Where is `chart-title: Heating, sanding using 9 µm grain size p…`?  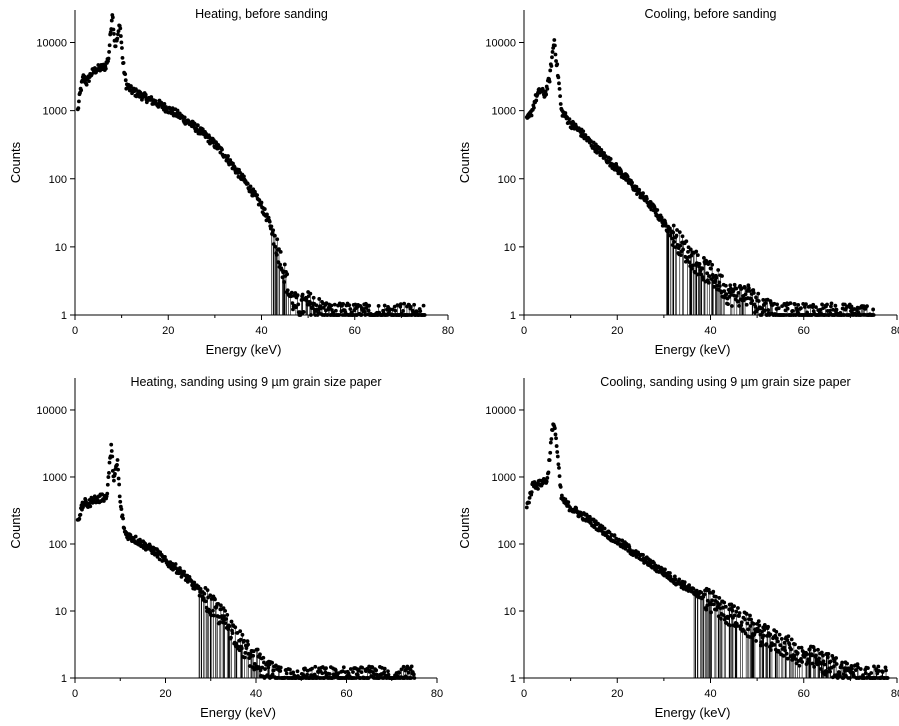 chart-title: Heating, sanding using 9 µm grain size p… is located at coordinates (255, 382).